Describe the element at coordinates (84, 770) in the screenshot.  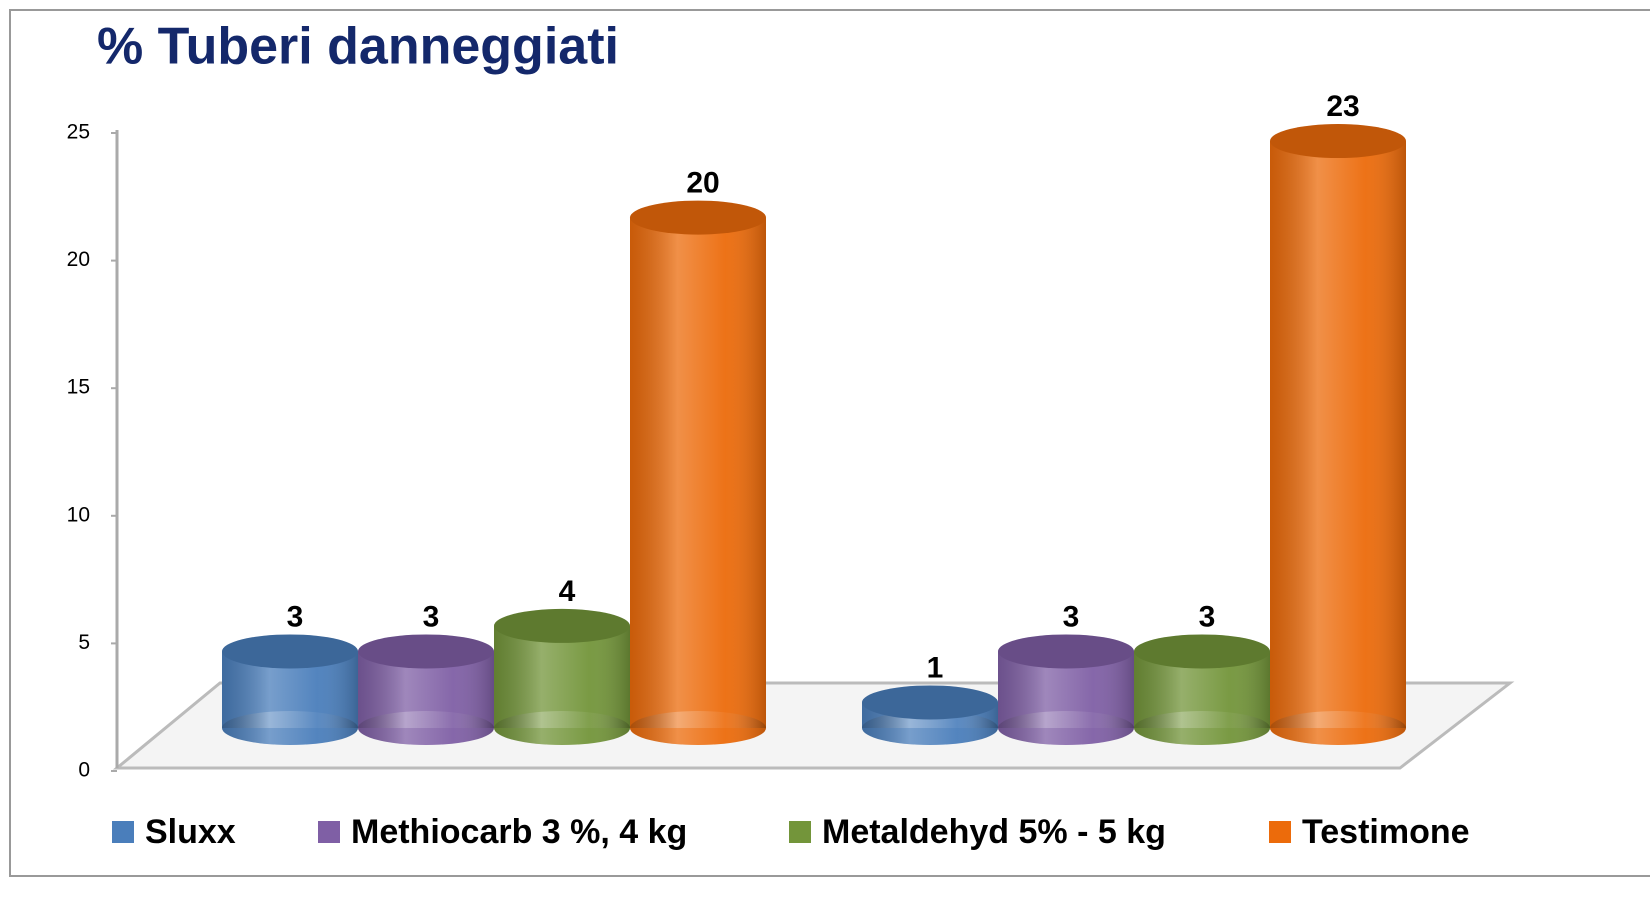
I see `y-tick-label: 0` at that location.